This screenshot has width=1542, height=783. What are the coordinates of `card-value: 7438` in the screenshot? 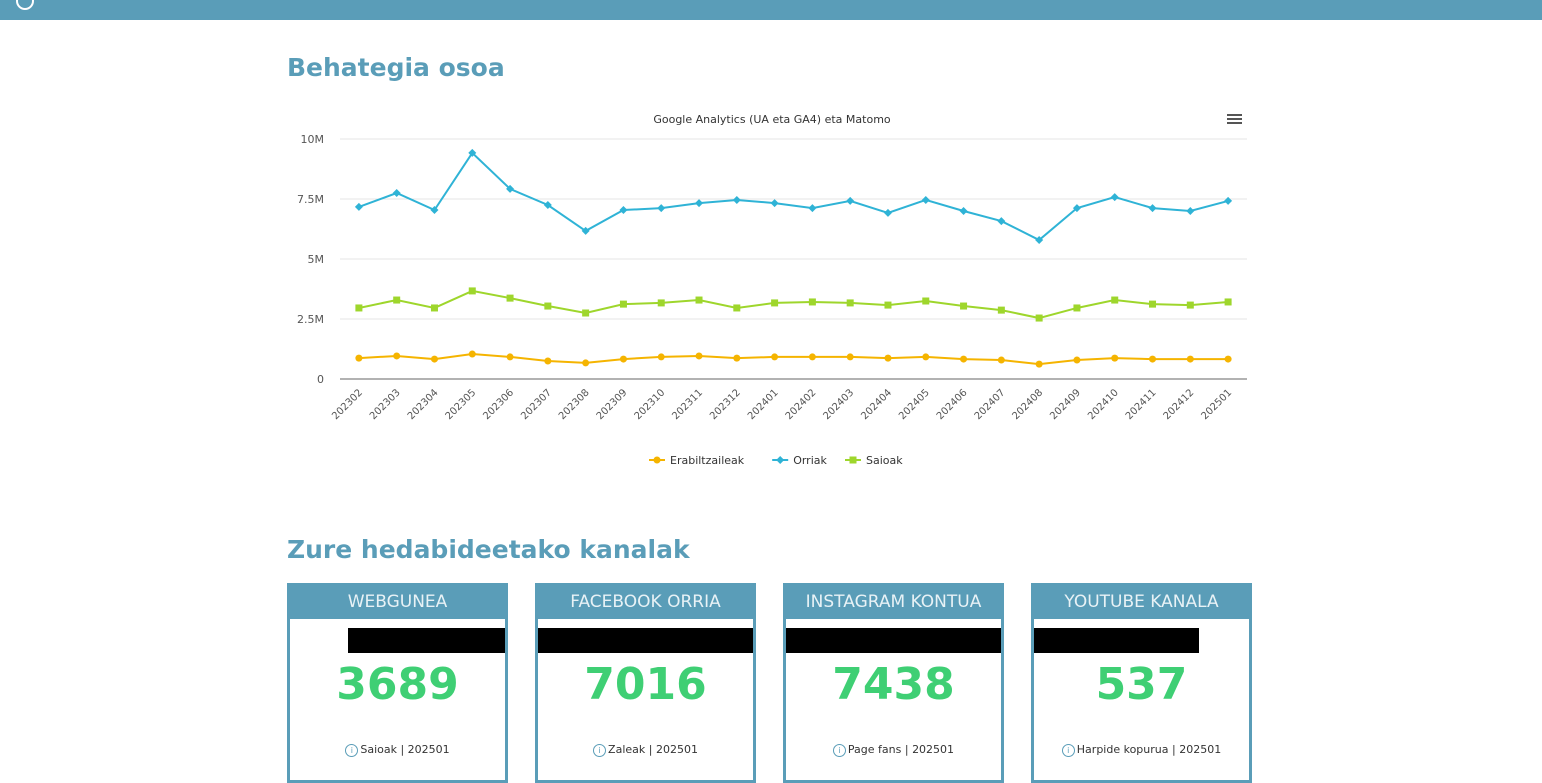 It's located at (893, 684).